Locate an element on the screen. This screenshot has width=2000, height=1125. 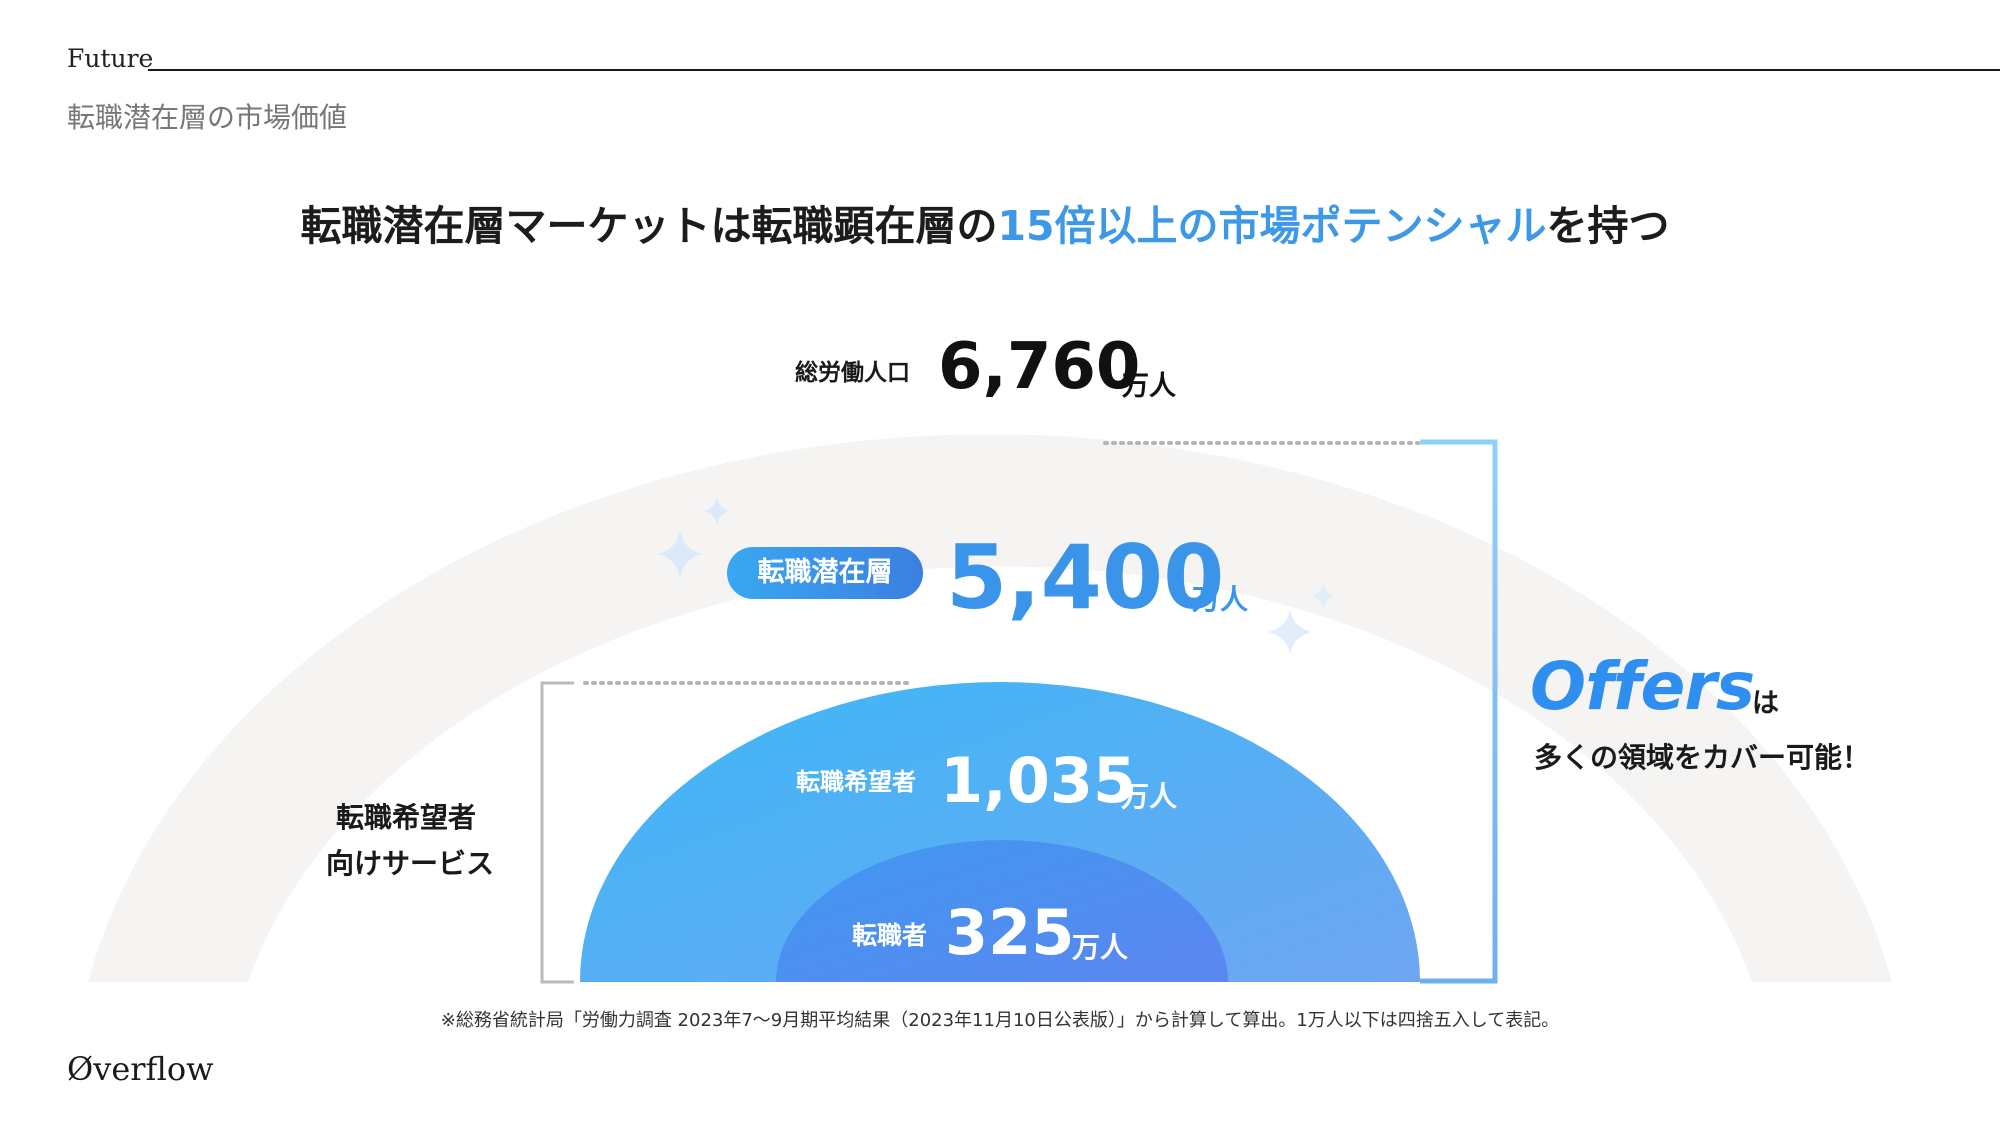
hopeful-label: 転職希望者 is located at coordinates (856, 782).